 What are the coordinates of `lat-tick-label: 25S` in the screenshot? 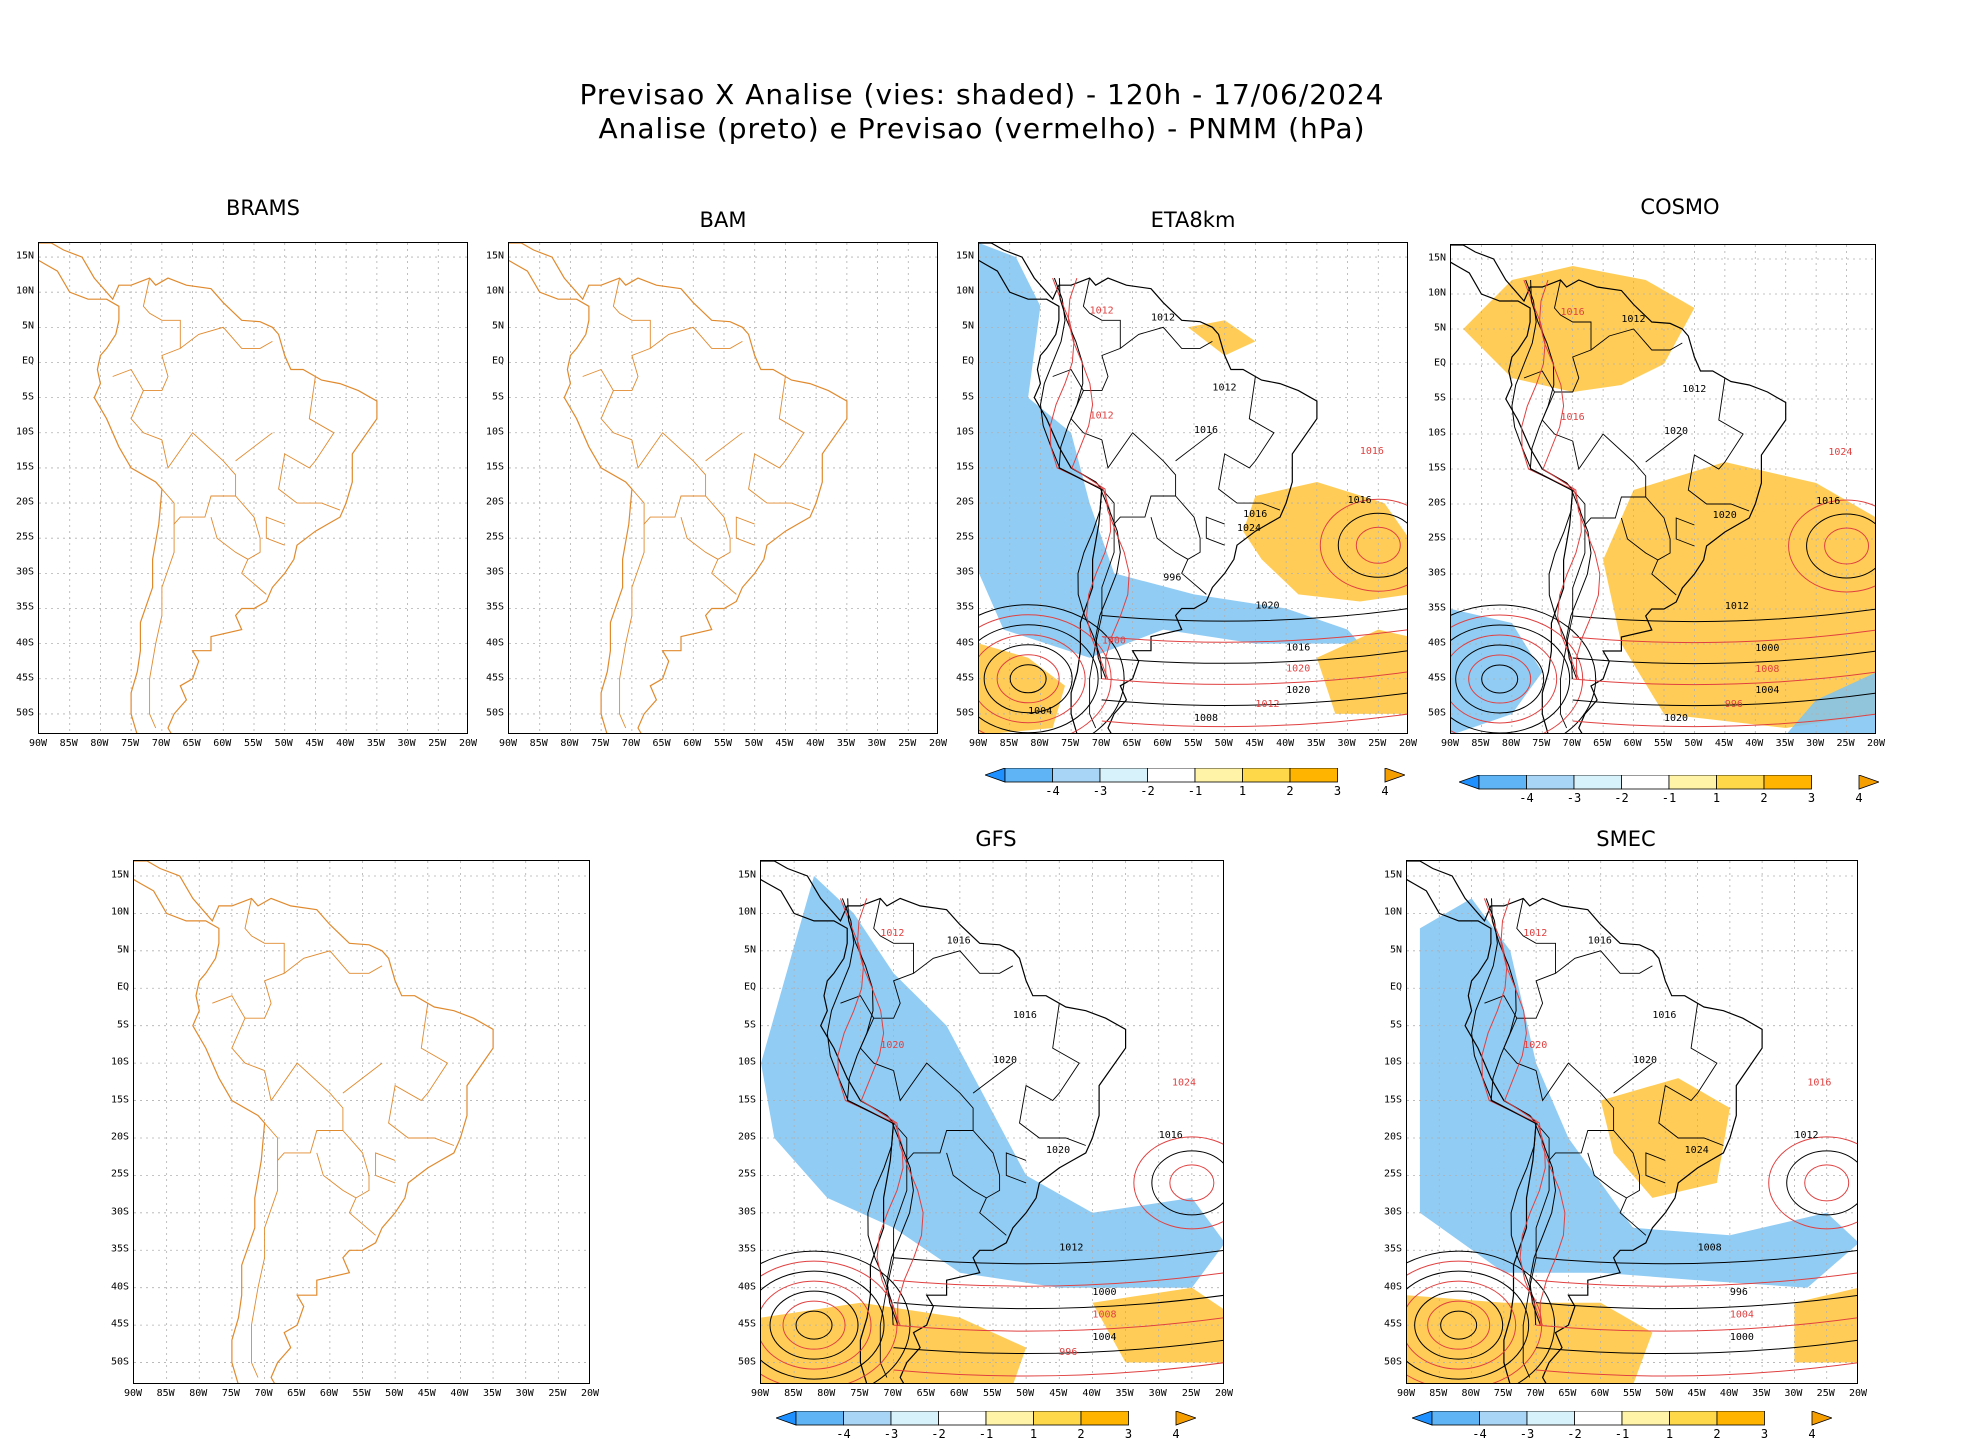 It's located at (494, 537).